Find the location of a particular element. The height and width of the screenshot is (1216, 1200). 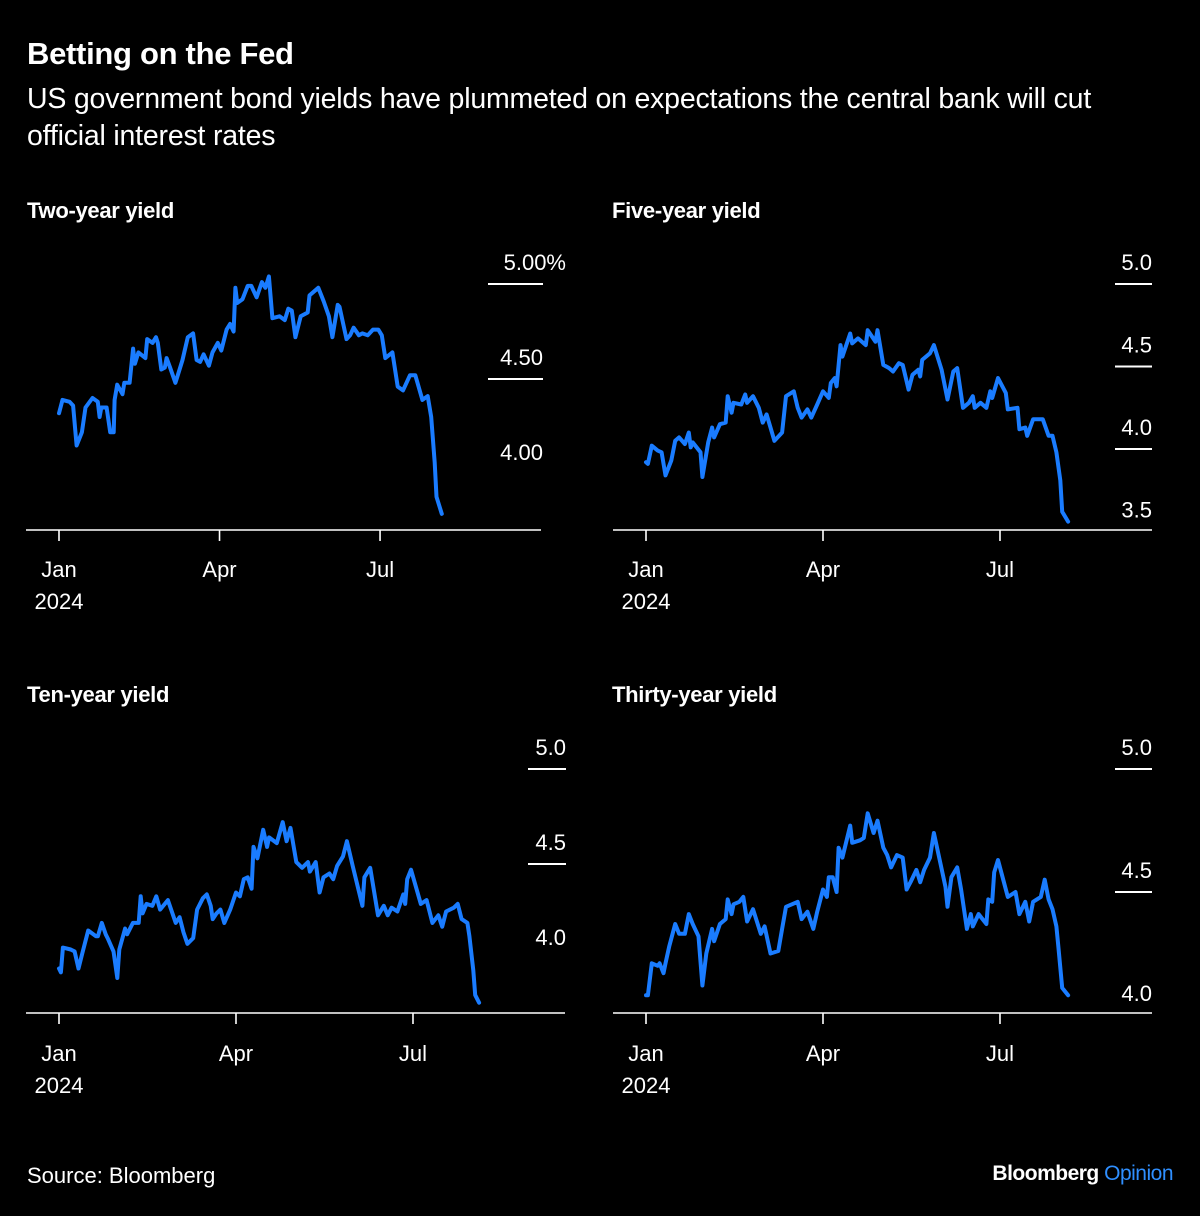

panel-title-two-year: Two-year yield is located at coordinates (100, 210).